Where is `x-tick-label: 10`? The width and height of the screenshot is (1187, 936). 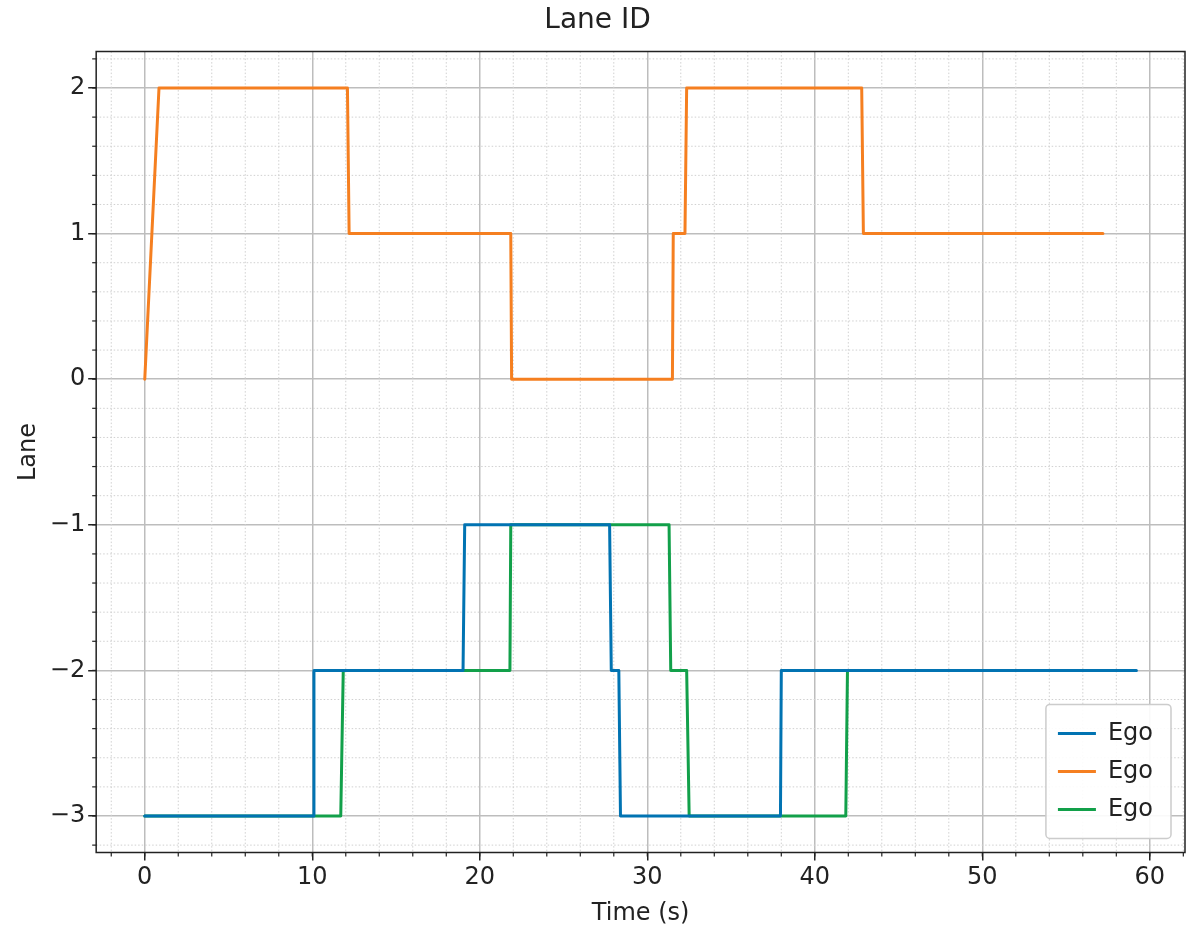
x-tick-label: 10 is located at coordinates (312, 876).